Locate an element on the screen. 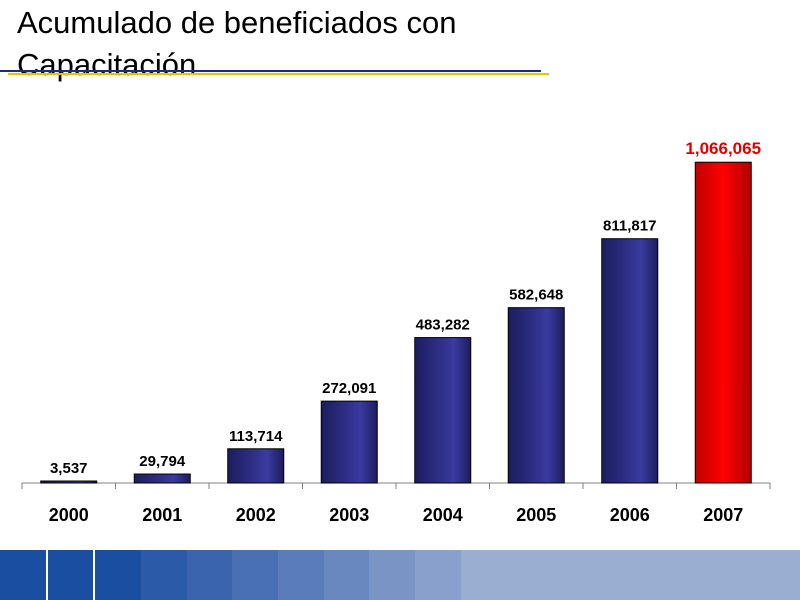 The height and width of the screenshot is (600, 800). bar-2003 is located at coordinates (349, 442).